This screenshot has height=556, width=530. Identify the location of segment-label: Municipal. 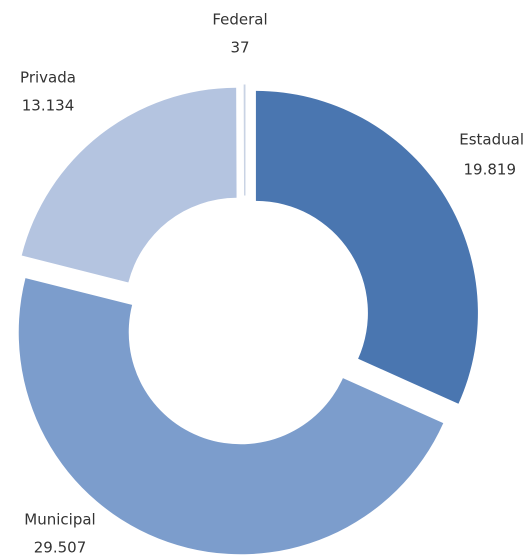
(59, 520).